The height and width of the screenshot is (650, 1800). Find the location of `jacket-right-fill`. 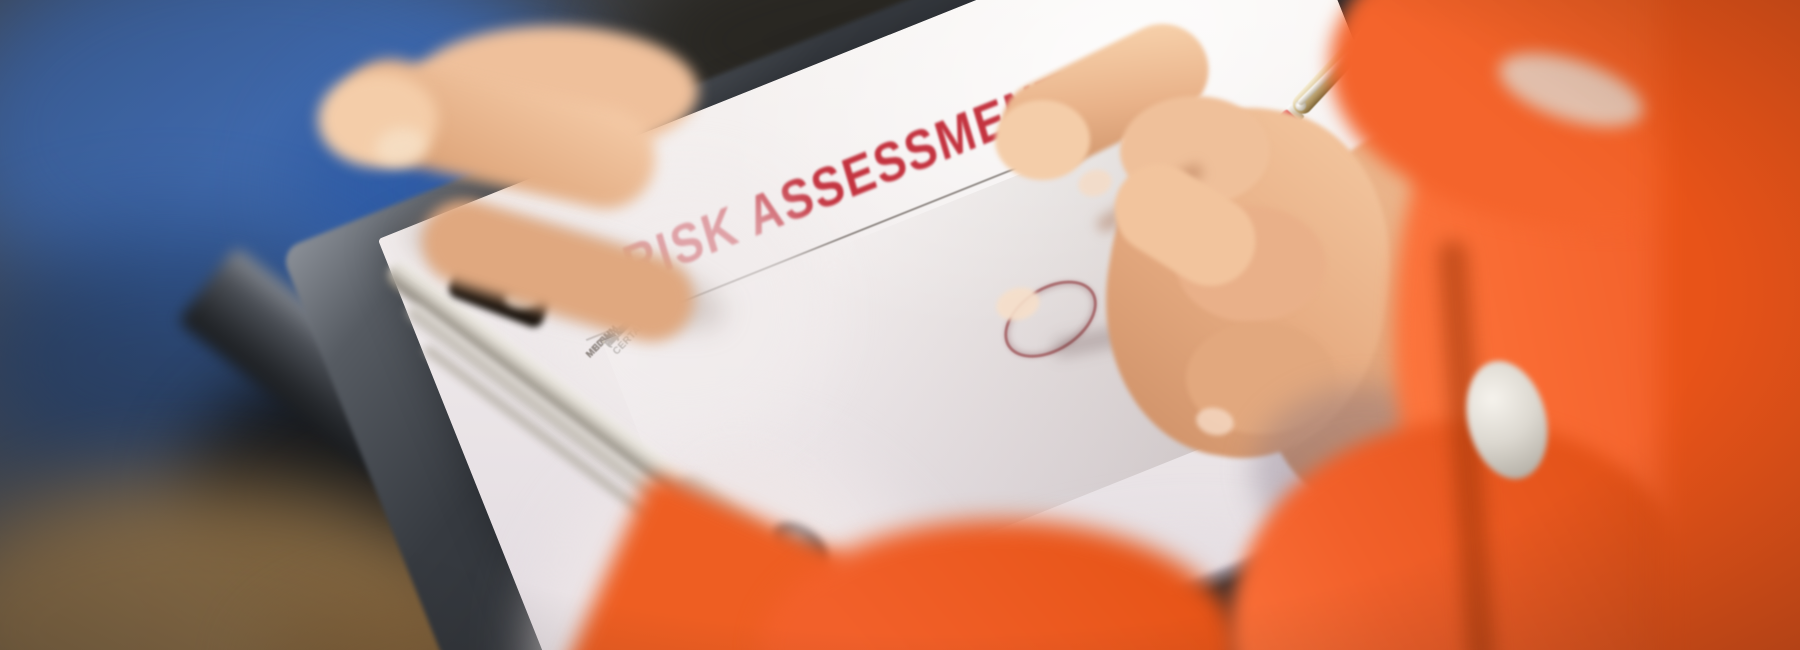

jacket-right-fill is located at coordinates (1730, 325).